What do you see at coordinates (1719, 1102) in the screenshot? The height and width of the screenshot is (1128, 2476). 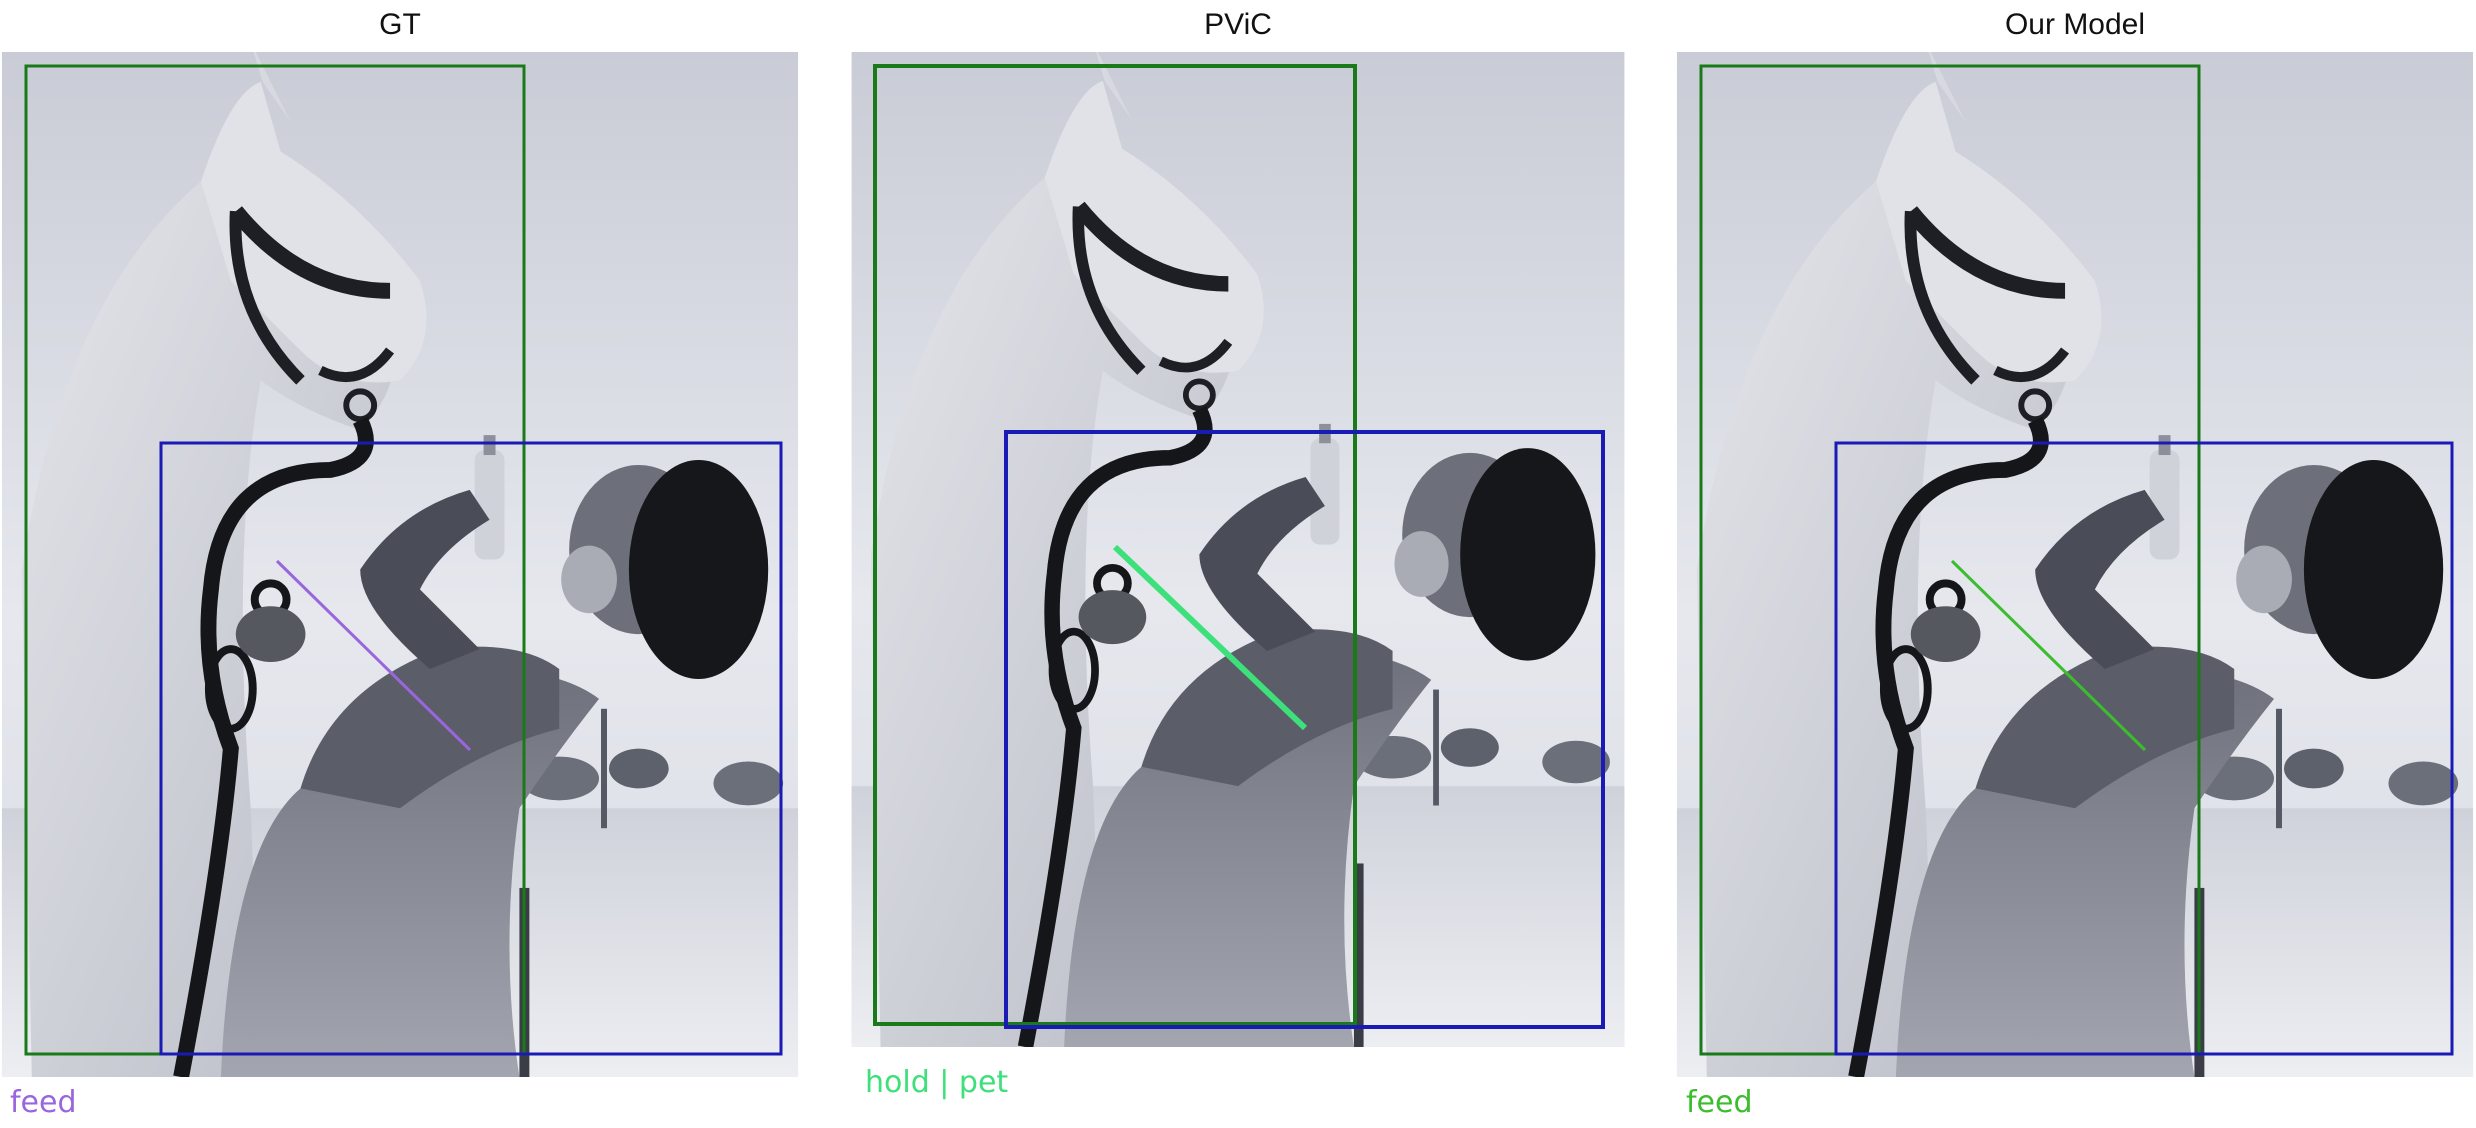 I see `caption-our-model: feed` at bounding box center [1719, 1102].